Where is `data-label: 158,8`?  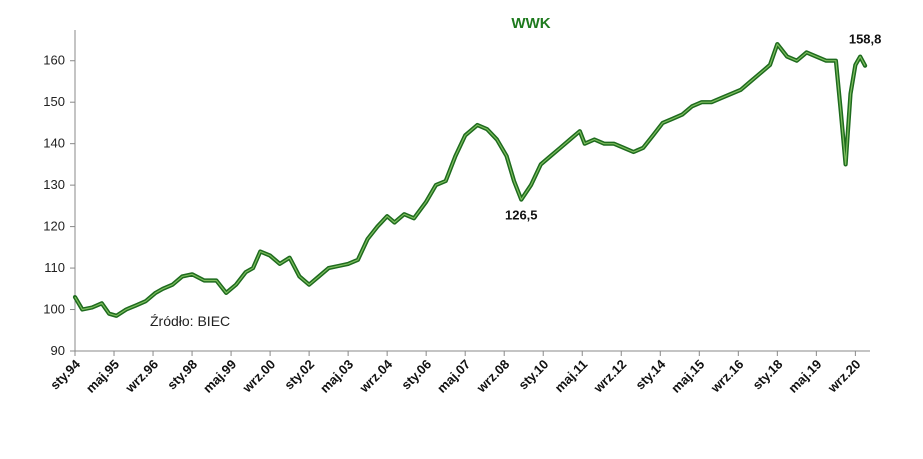
data-label: 158,8 is located at coordinates (865, 39).